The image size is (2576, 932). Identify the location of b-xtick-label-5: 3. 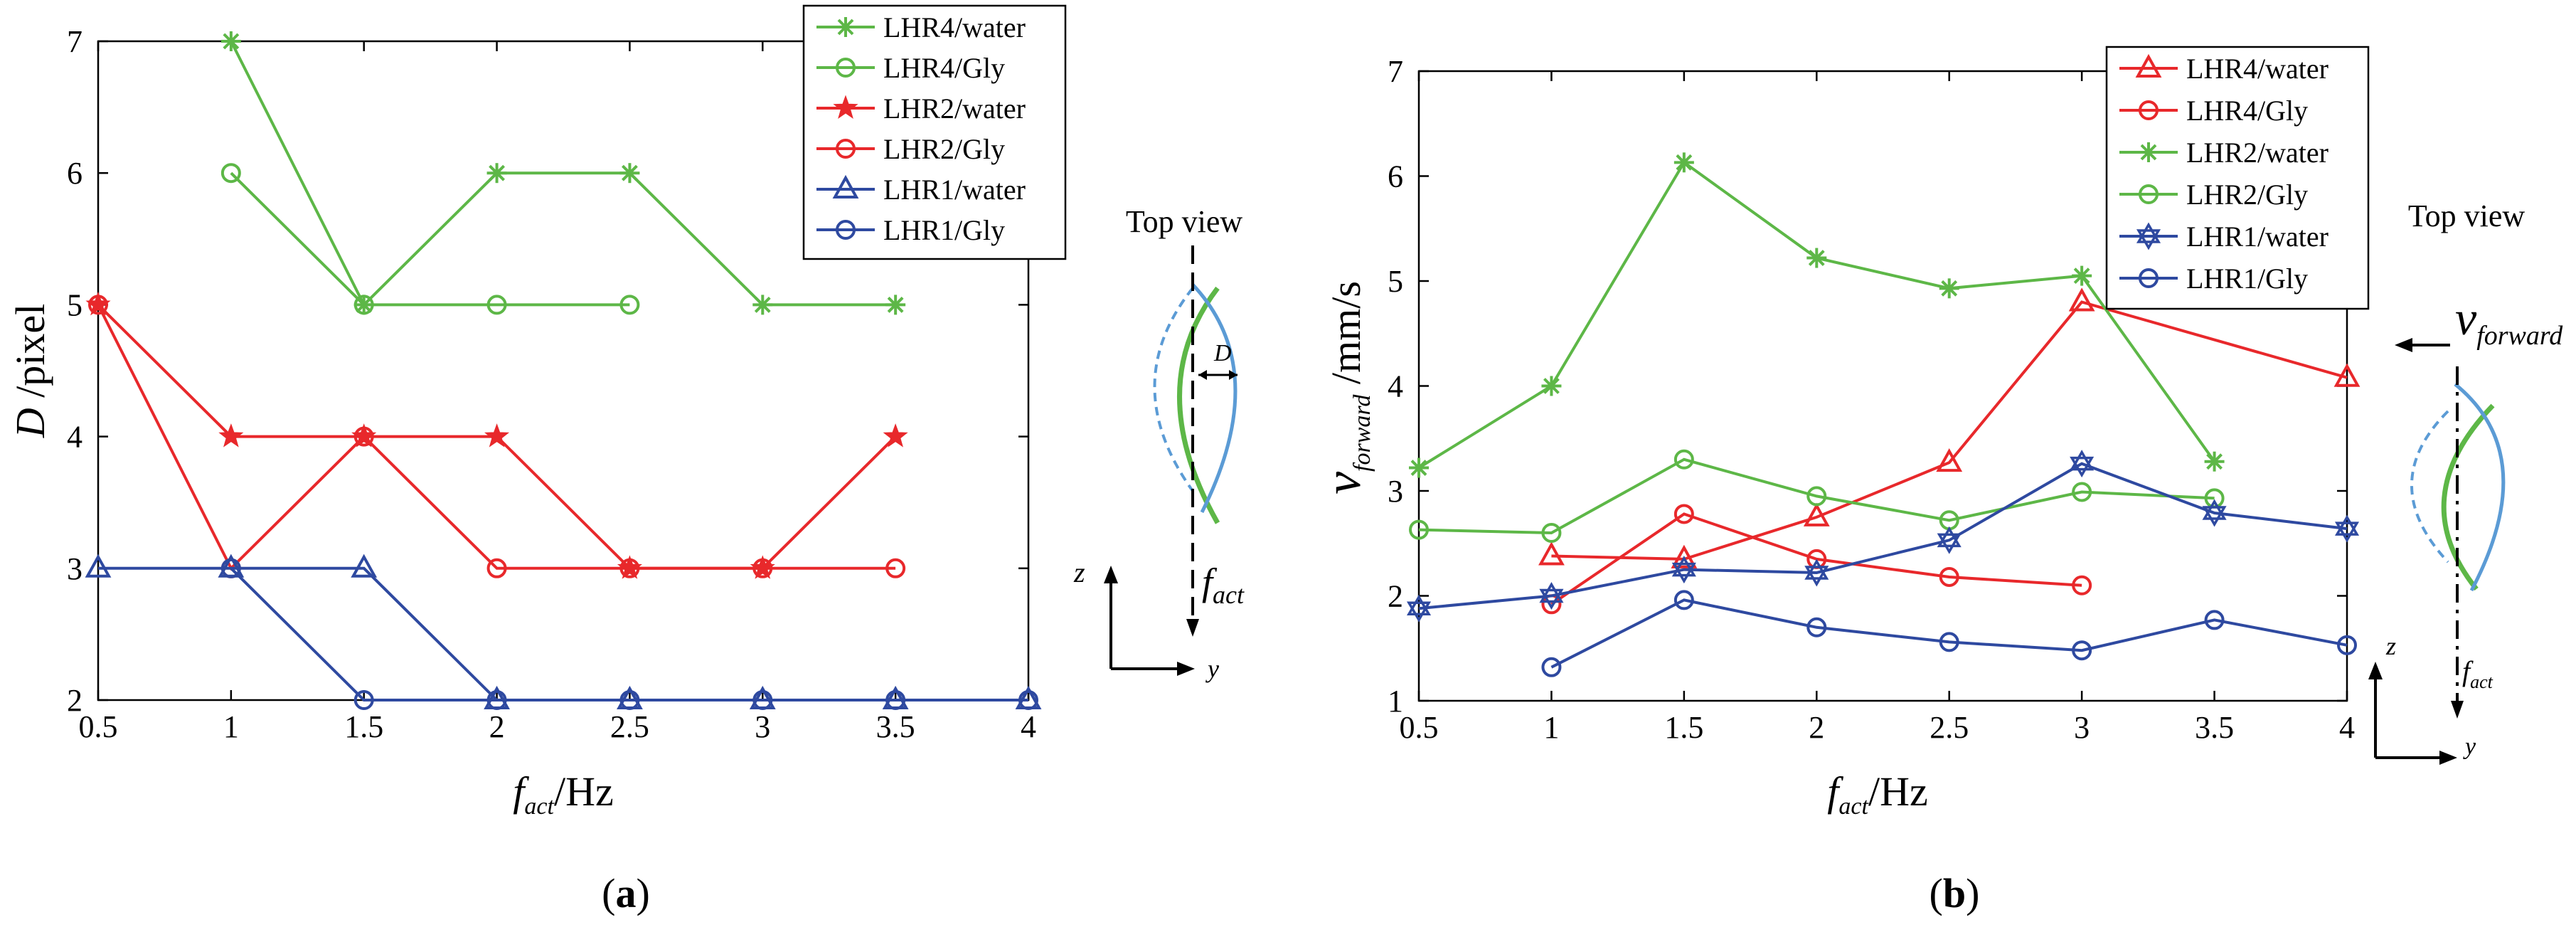
(2082, 727).